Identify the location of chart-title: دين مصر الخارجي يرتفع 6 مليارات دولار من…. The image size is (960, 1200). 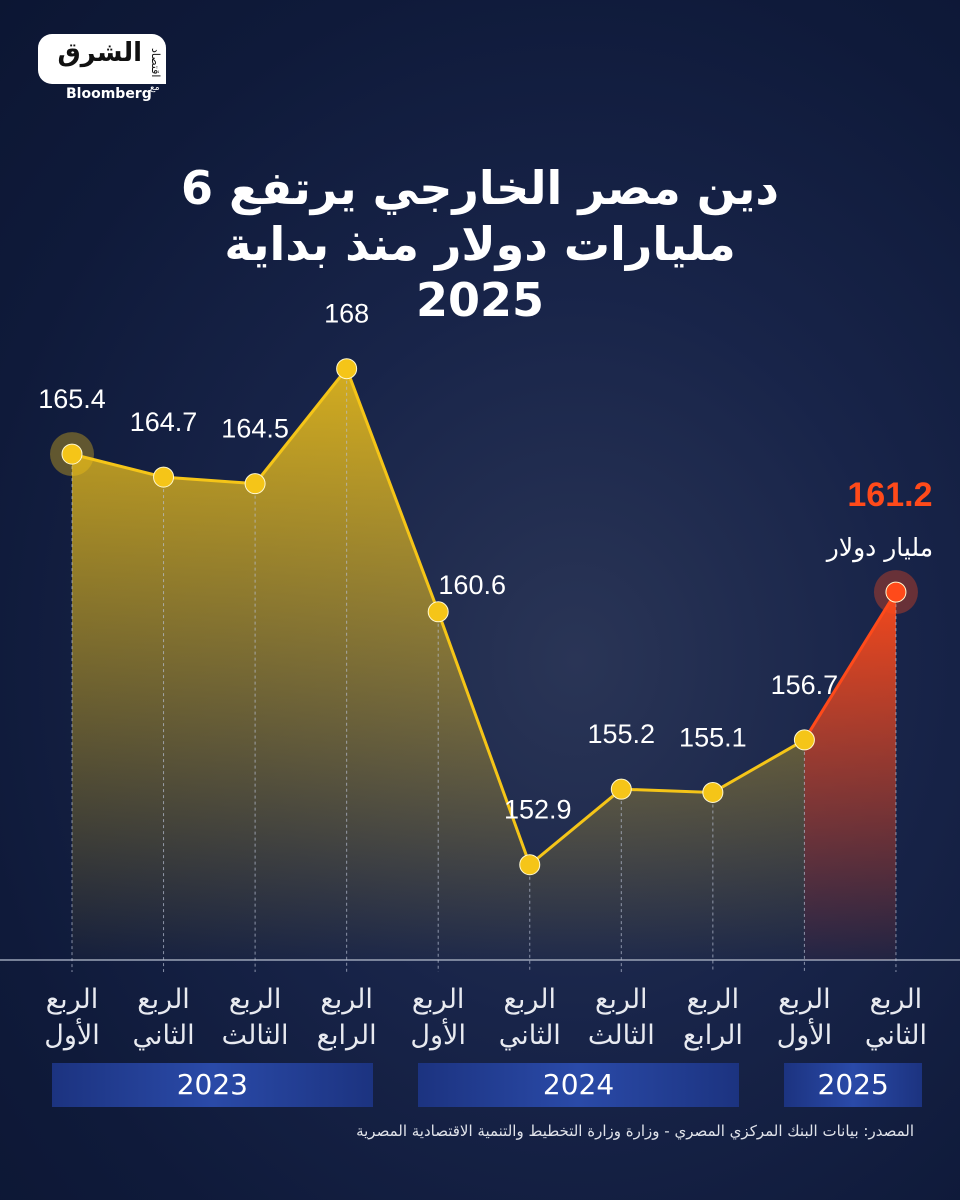
(480, 244).